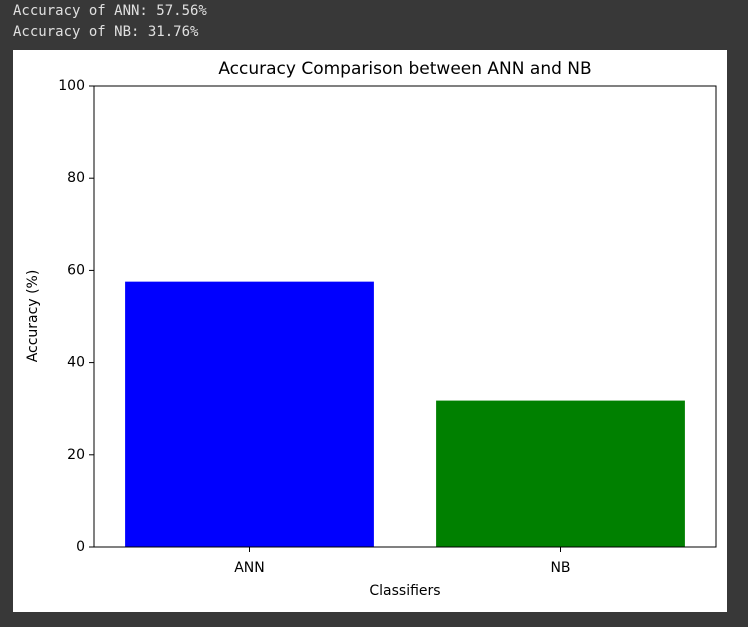  What do you see at coordinates (76, 270) in the screenshot?
I see `y-tick-label: 60` at bounding box center [76, 270].